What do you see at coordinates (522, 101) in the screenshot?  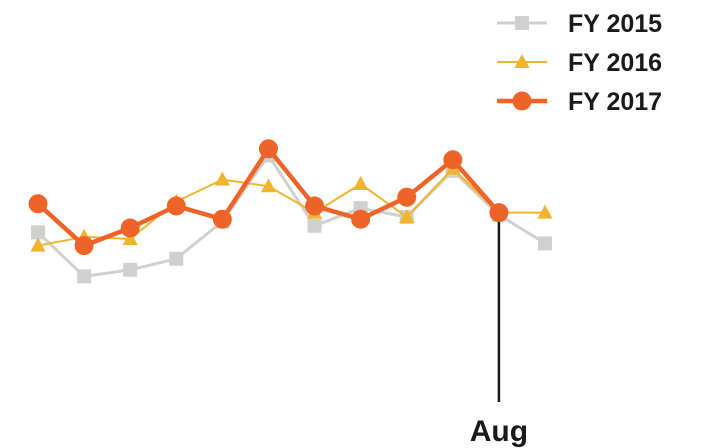 I see `legend-swatch-marker-fy-2017` at bounding box center [522, 101].